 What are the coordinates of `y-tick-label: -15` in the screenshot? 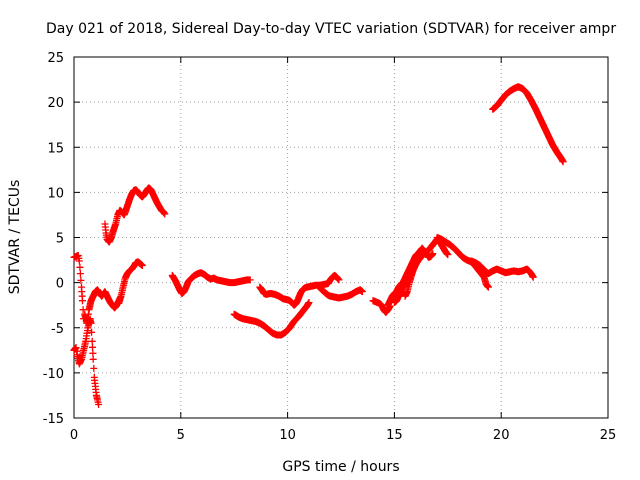 It's located at (53, 419).